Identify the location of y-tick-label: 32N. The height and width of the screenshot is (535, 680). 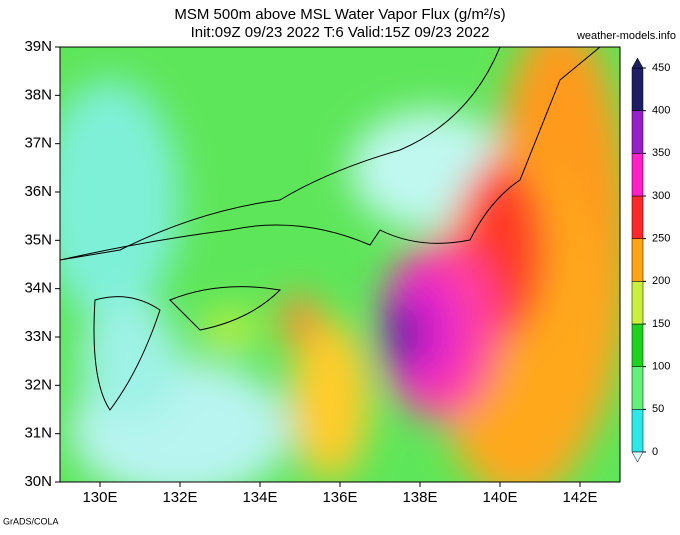
(38, 384).